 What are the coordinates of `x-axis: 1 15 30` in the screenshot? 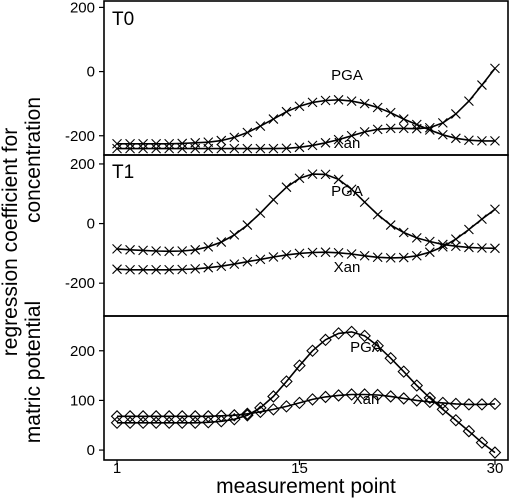 It's located at (308, 468).